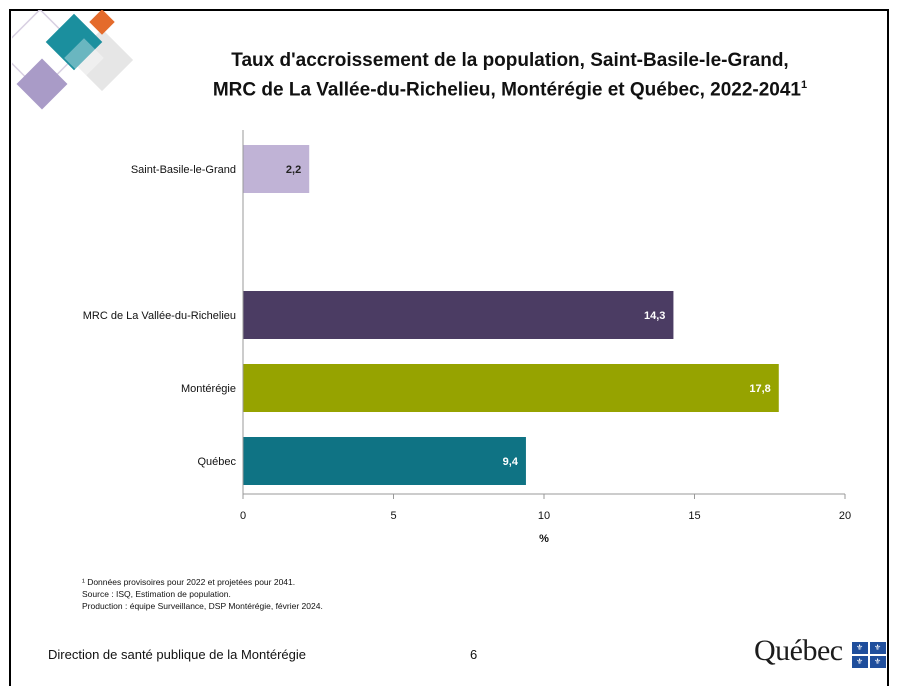  I want to click on fleur-de-lis-flag-icon: ⚜ ⚜ ⚜ ⚜, so click(869, 655).